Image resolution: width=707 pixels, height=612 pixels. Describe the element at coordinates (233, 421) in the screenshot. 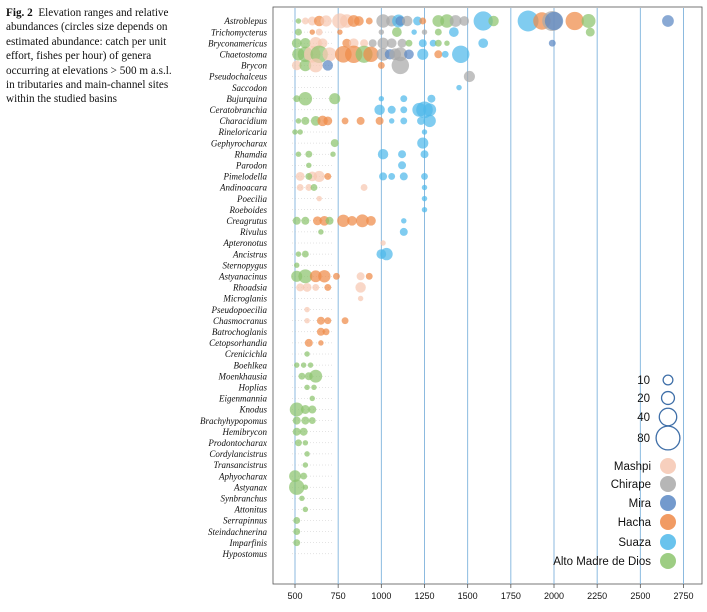

I see `genus-label-37: Brachyhypopomus` at that location.